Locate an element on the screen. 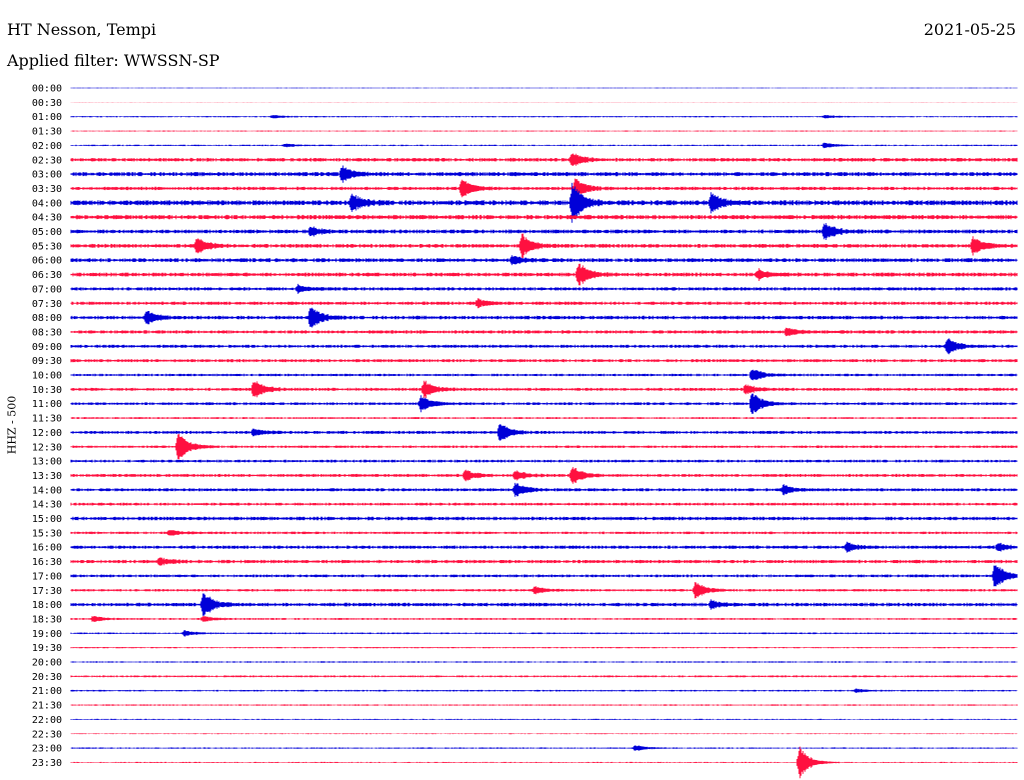 The height and width of the screenshot is (780, 1024). time-tick-label: 00:00 is located at coordinates (47, 89).